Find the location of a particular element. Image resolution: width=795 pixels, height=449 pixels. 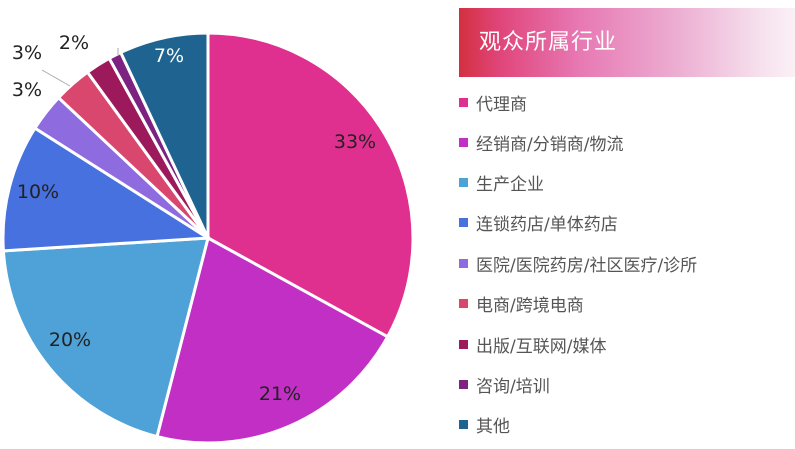

pie-data-label: 21% is located at coordinates (280, 394).